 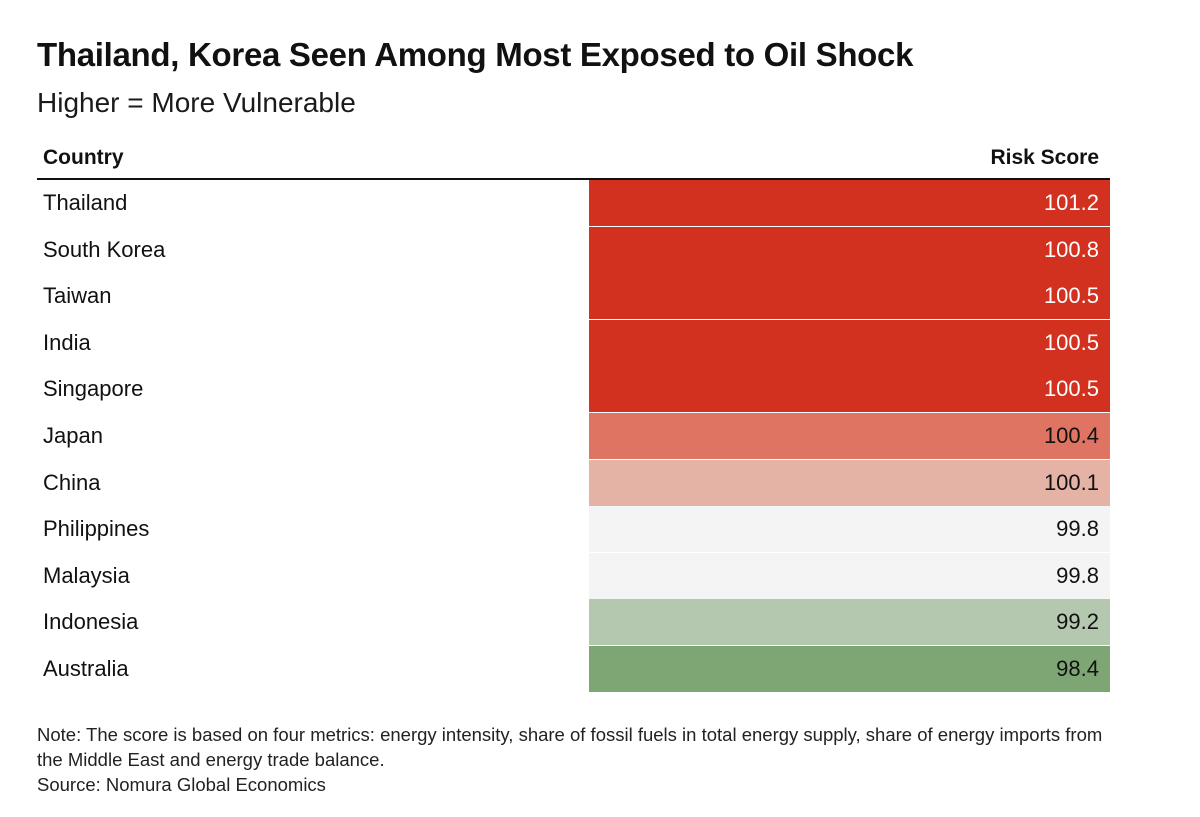 I want to click on risk-score-value: 101.2, so click(x=1071, y=202).